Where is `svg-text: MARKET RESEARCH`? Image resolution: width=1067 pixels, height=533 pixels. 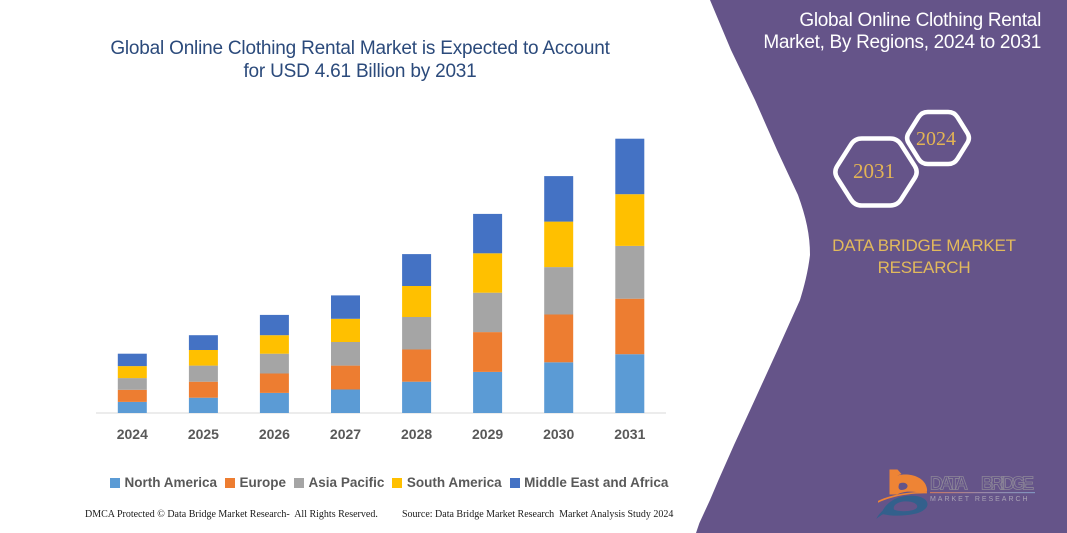 svg-text: MARKET RESEARCH is located at coordinates (980, 499).